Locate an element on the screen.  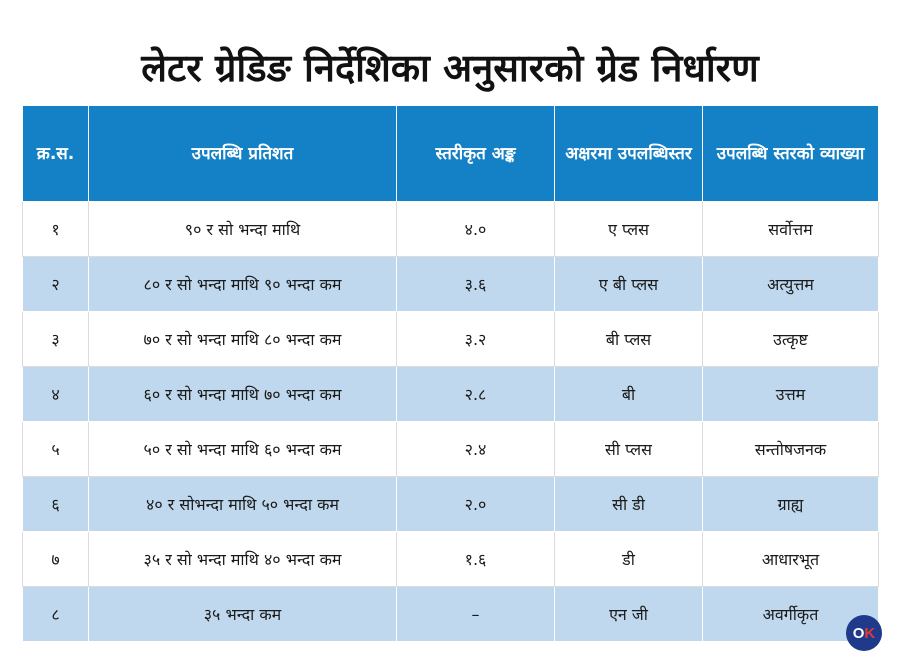
cell-serial: १ is located at coordinates (55, 229).